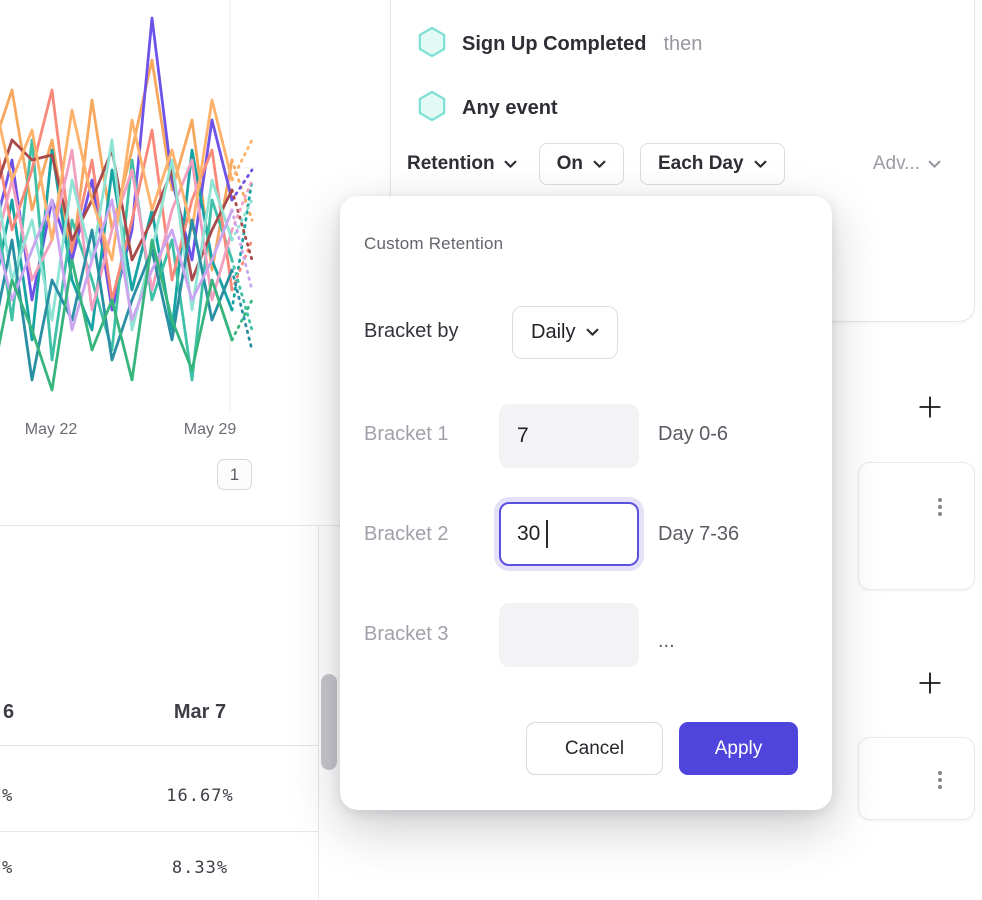  What do you see at coordinates (234, 474) in the screenshot?
I see `pagination-page-button: 1` at bounding box center [234, 474].